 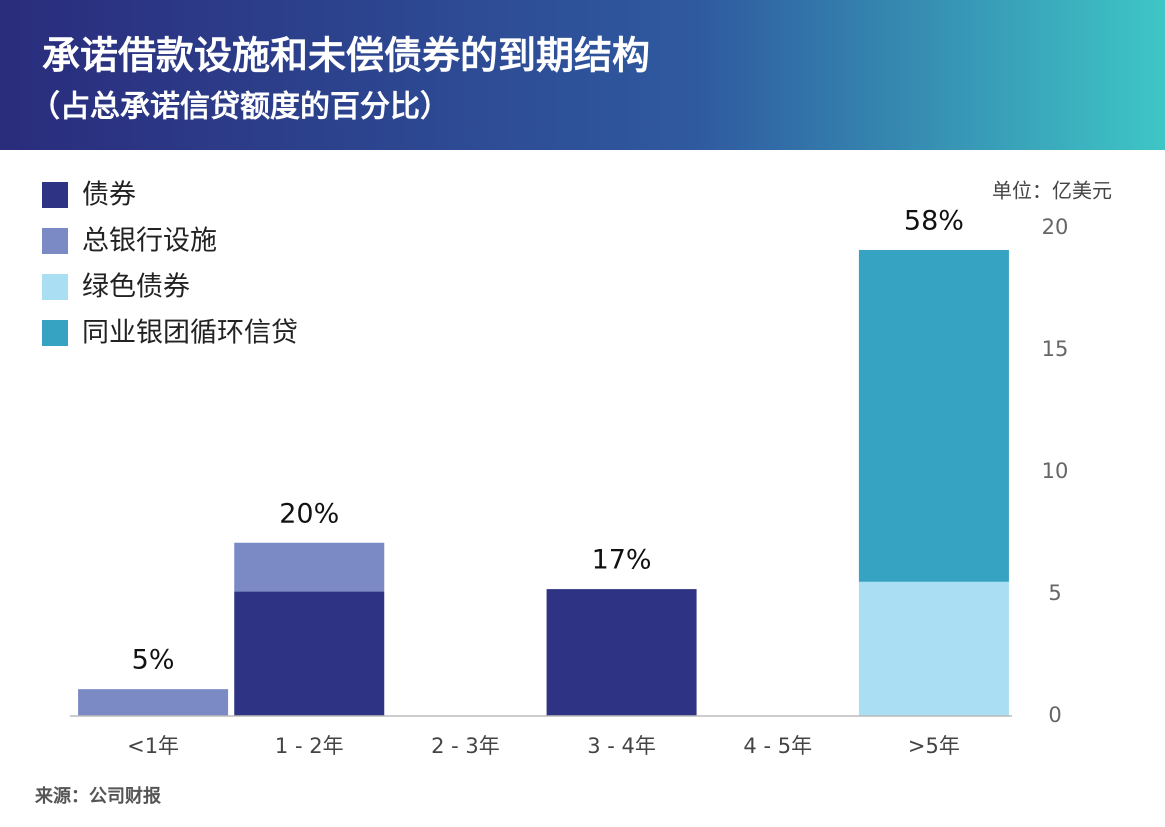 What do you see at coordinates (190, 333) in the screenshot?
I see `legend-label: 同业银团循环信贷` at bounding box center [190, 333].